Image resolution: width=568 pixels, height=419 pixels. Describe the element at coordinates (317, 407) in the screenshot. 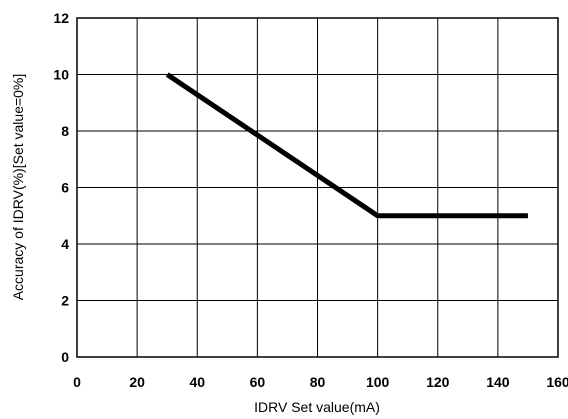

I see `x-axis-label: IDRV Set value(mA)` at that location.